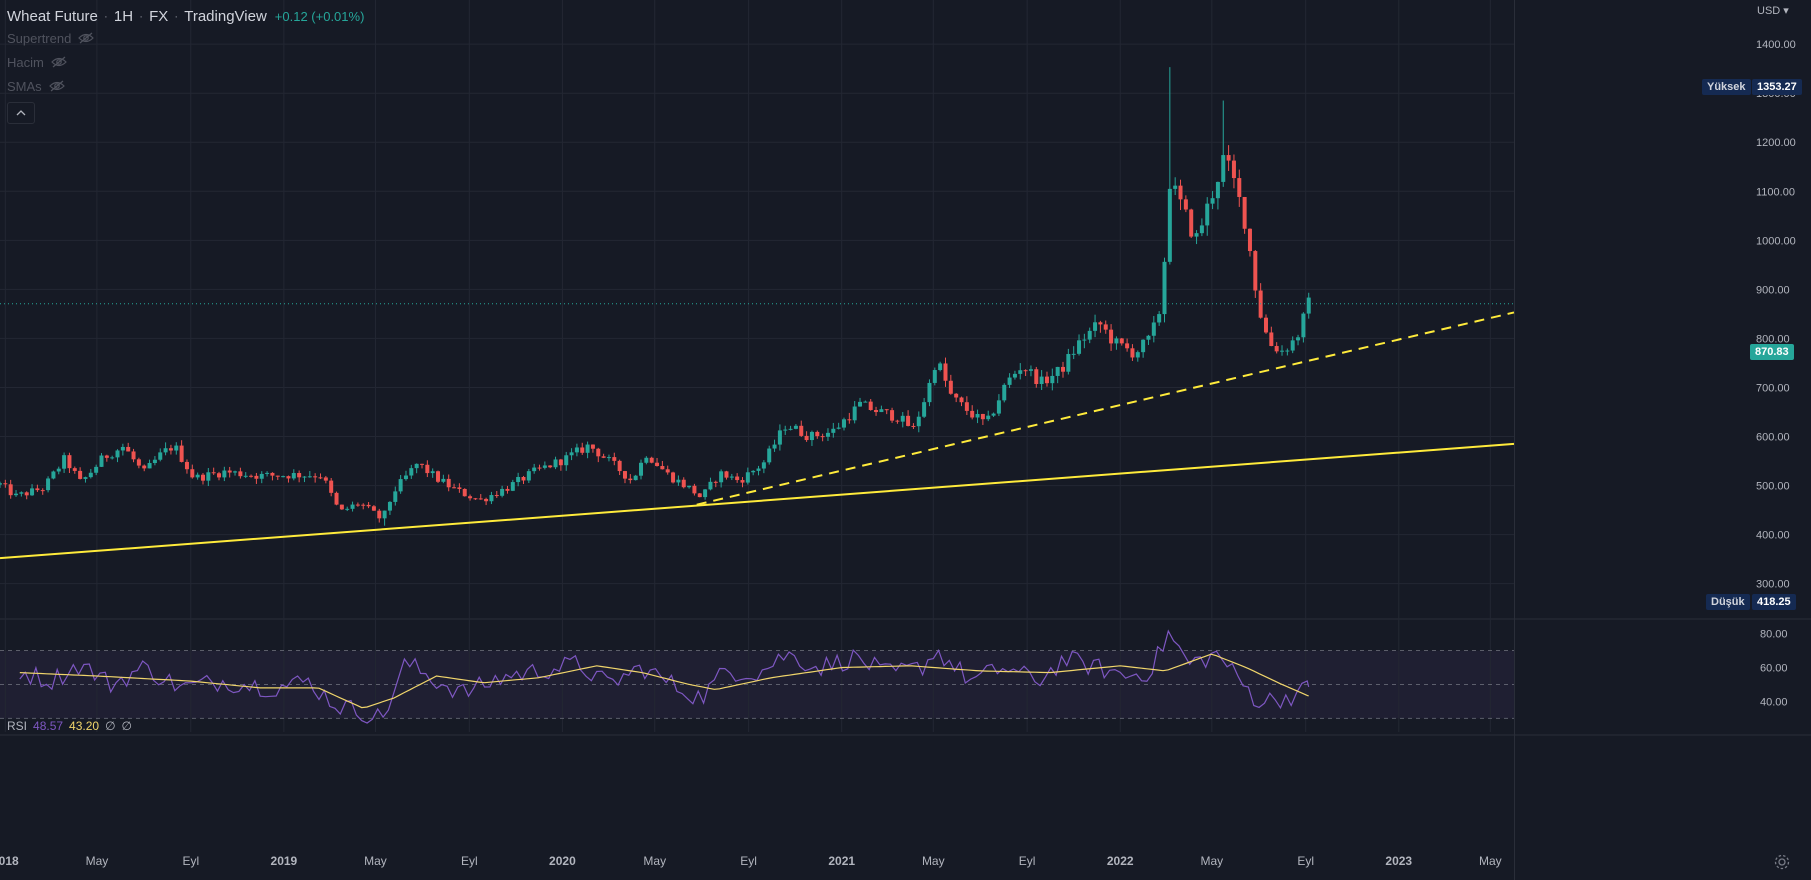  What do you see at coordinates (110, 726) in the screenshot?
I see `rsi-na-value: ∅` at bounding box center [110, 726].